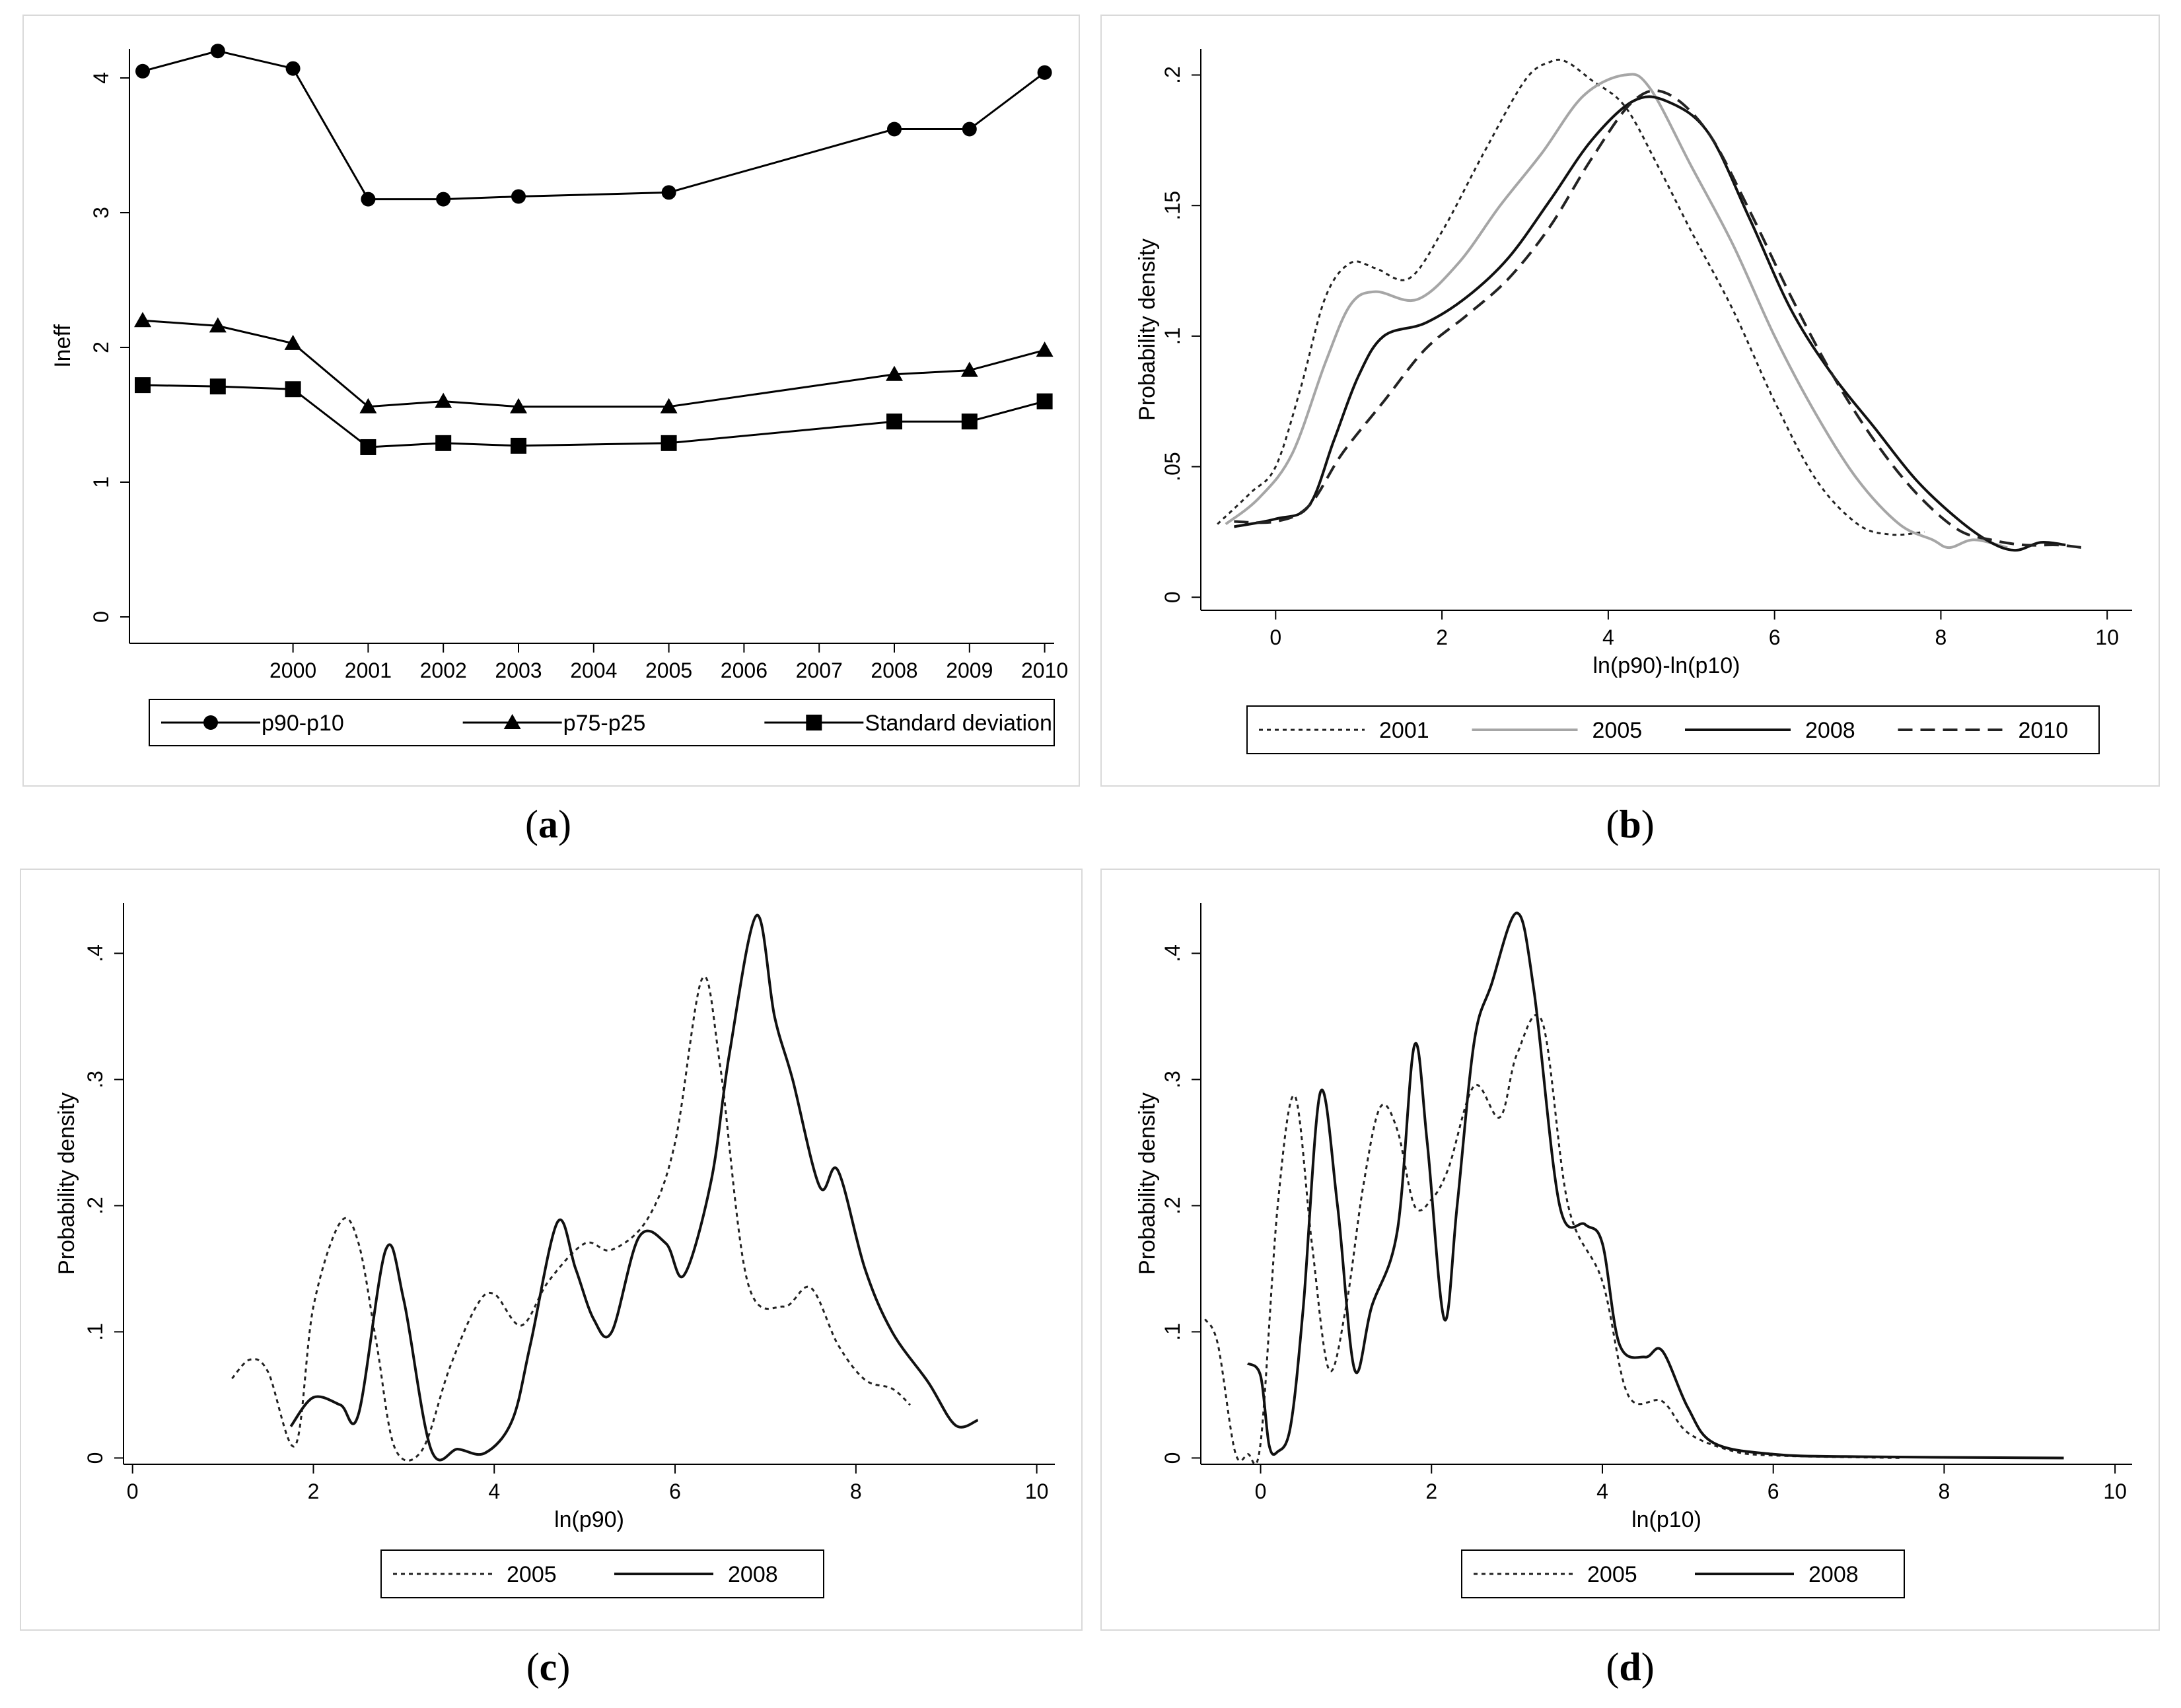  What do you see at coordinates (1044, 670) in the screenshot?
I see `x-tick-label: 2010` at bounding box center [1044, 670].